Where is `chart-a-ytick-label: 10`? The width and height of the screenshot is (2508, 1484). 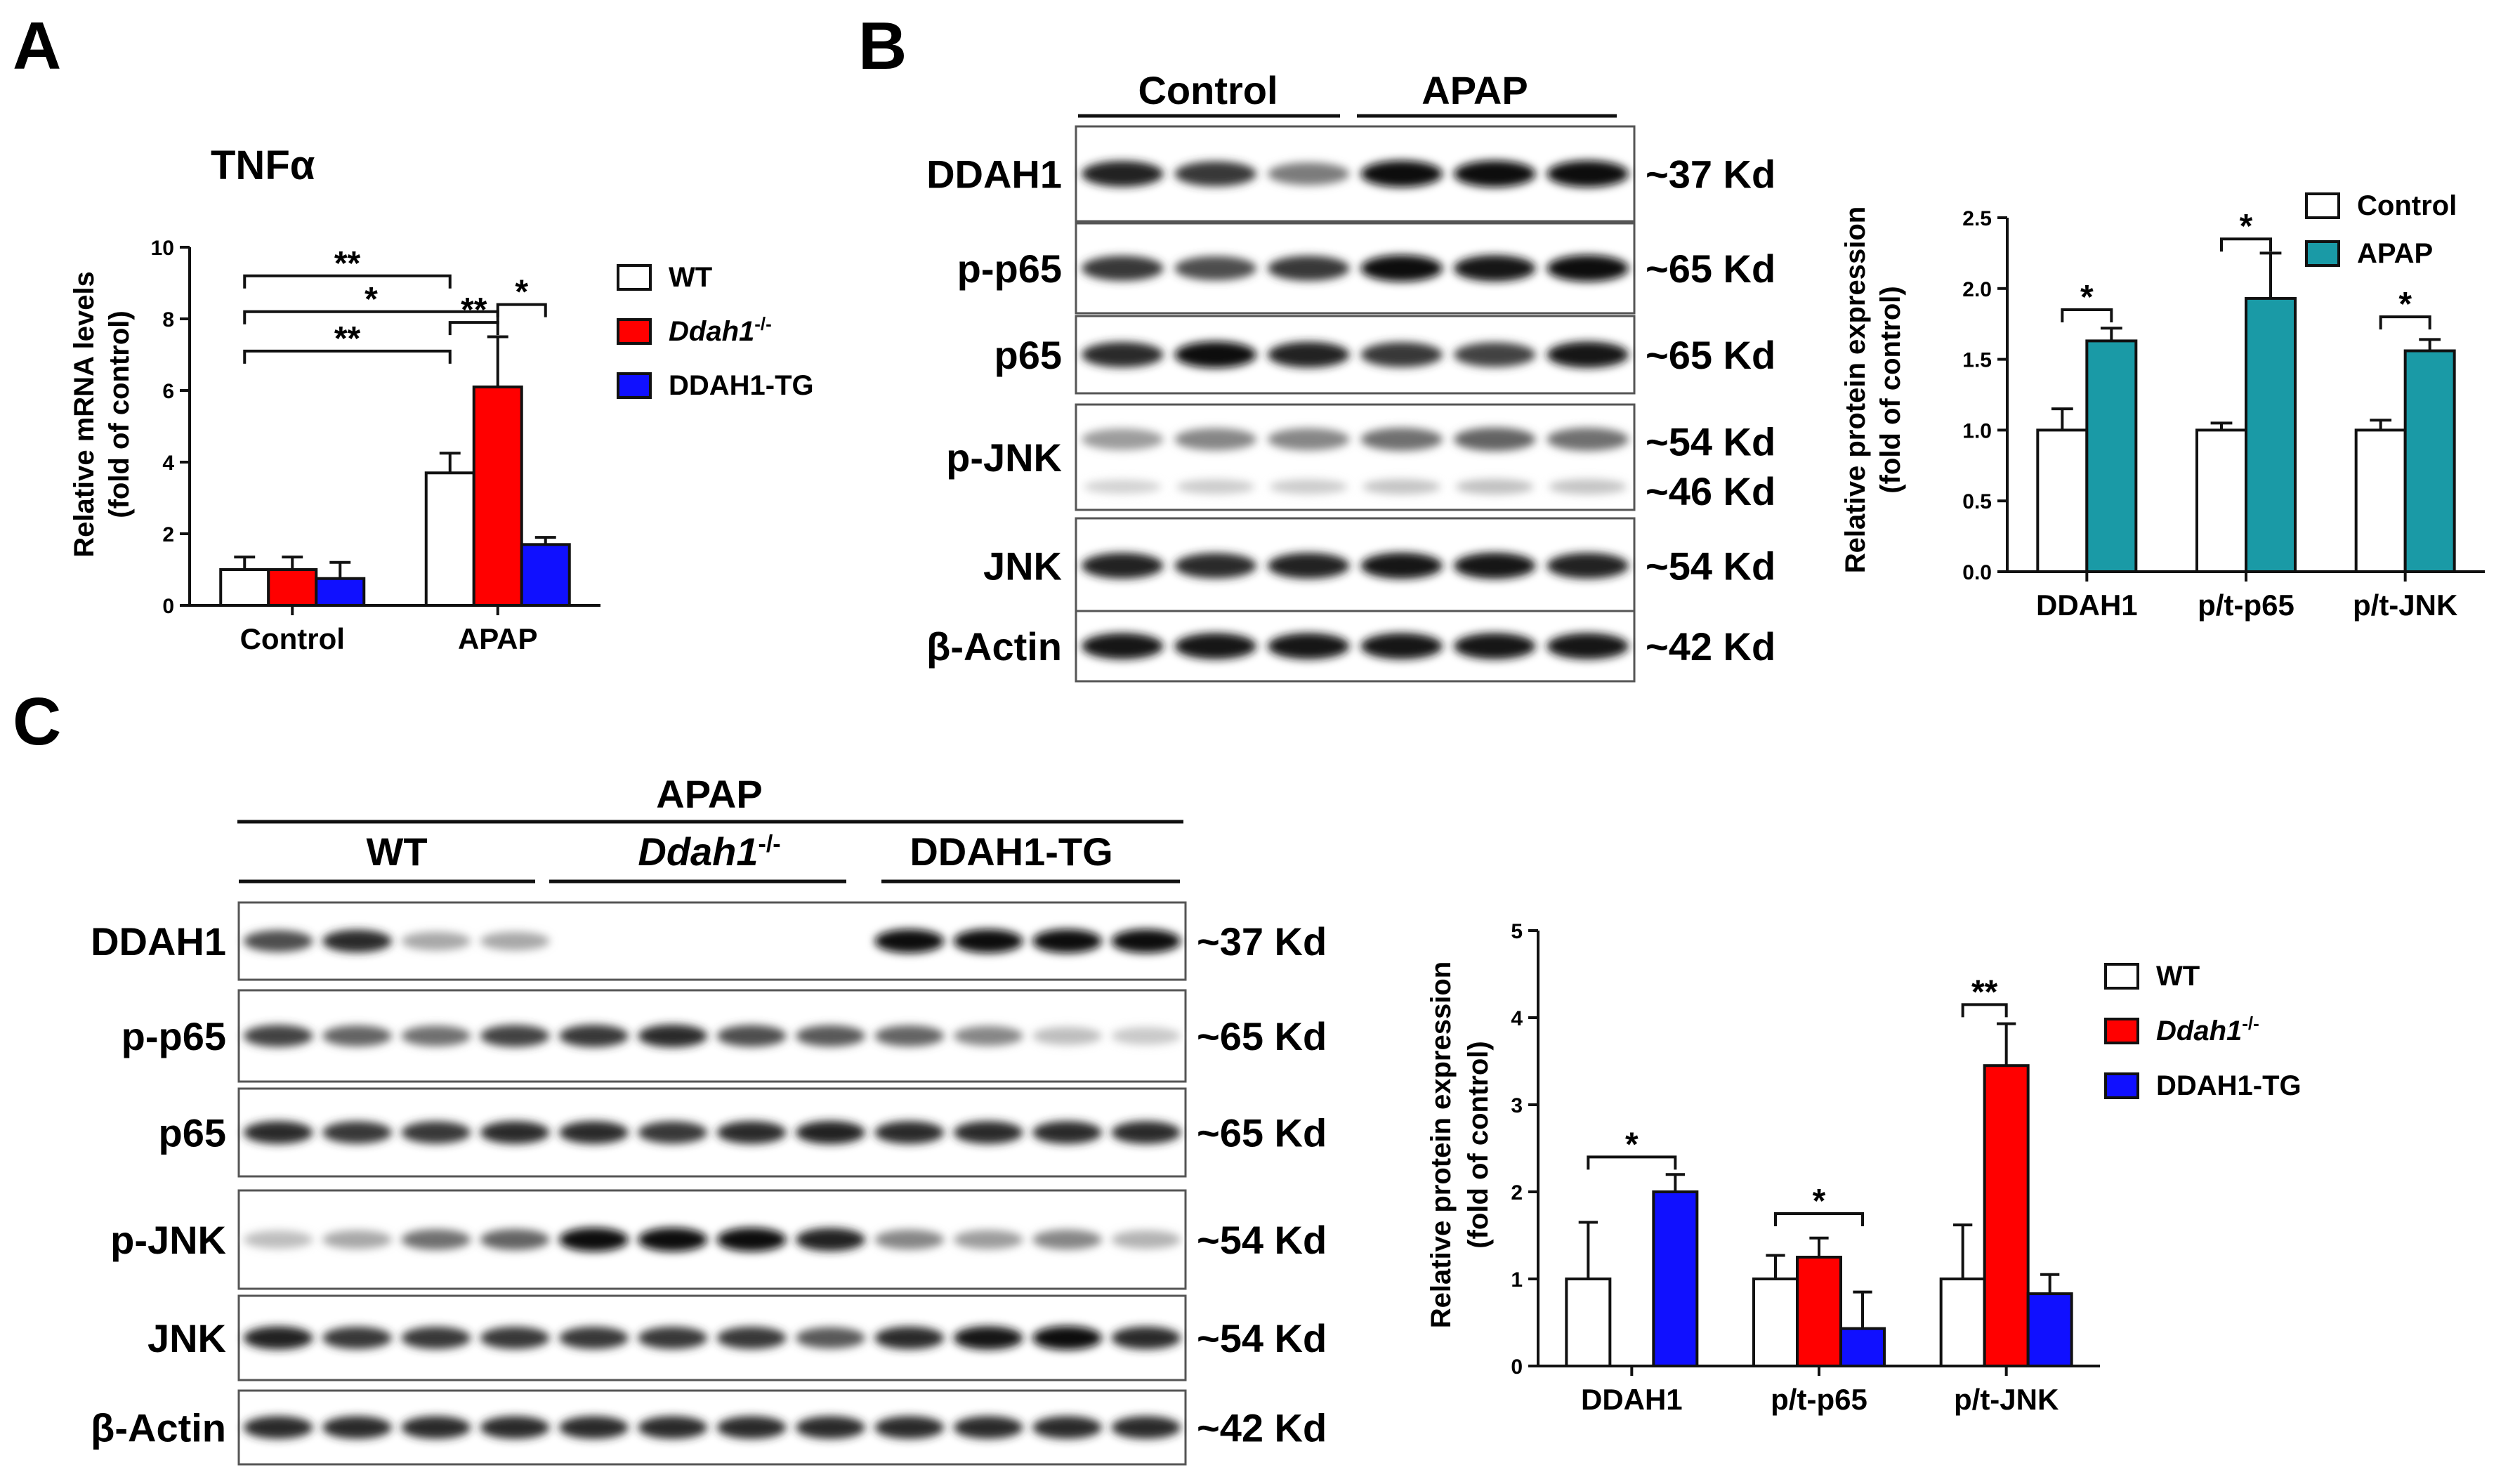 chart-a-ytick-label: 10 is located at coordinates (162, 248).